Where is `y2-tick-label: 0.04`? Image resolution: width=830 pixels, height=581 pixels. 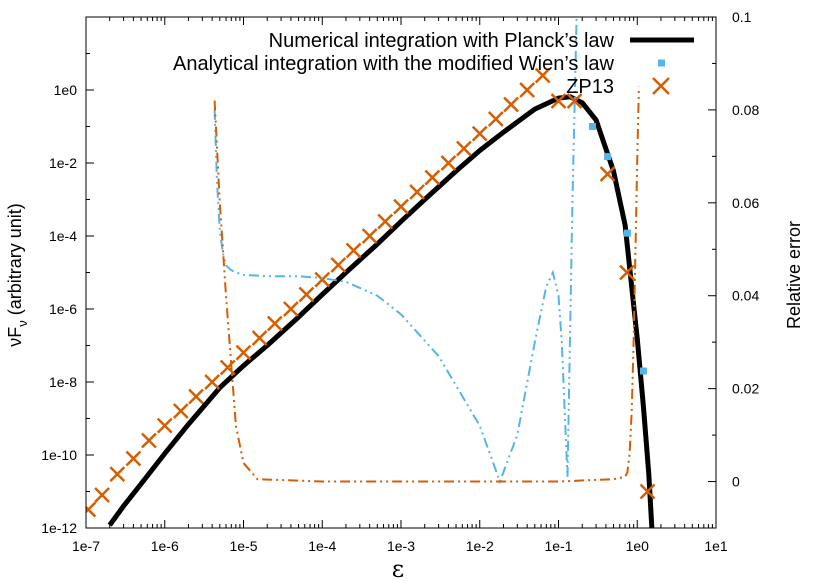
y2-tick-label: 0.04 is located at coordinates (745, 296).